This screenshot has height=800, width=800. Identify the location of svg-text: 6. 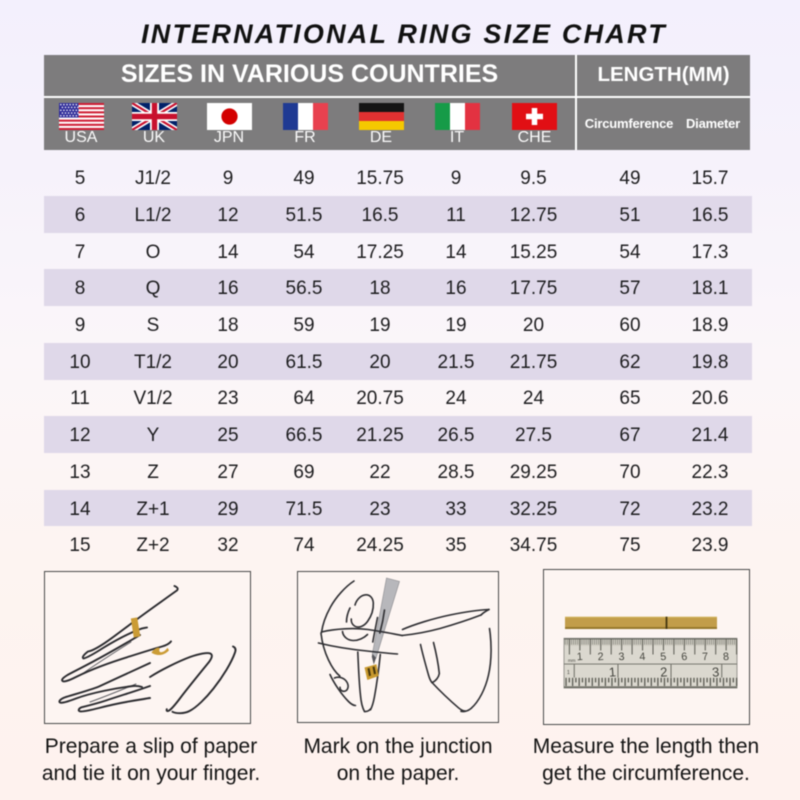
(684, 657).